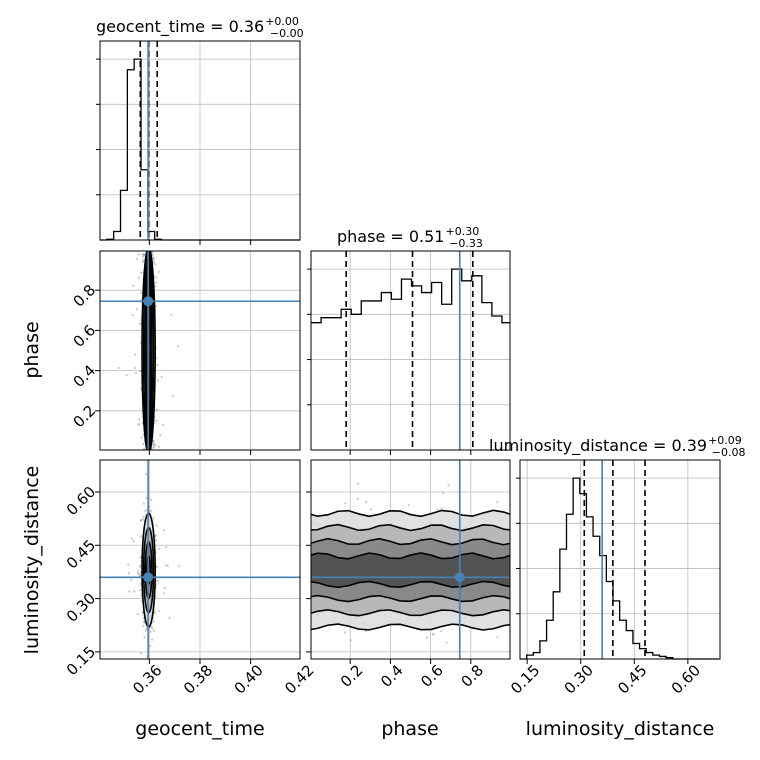  What do you see at coordinates (525, 679) in the screenshot?
I see `xtick-label-luminosity_distance-0: 0.15` at bounding box center [525, 679].